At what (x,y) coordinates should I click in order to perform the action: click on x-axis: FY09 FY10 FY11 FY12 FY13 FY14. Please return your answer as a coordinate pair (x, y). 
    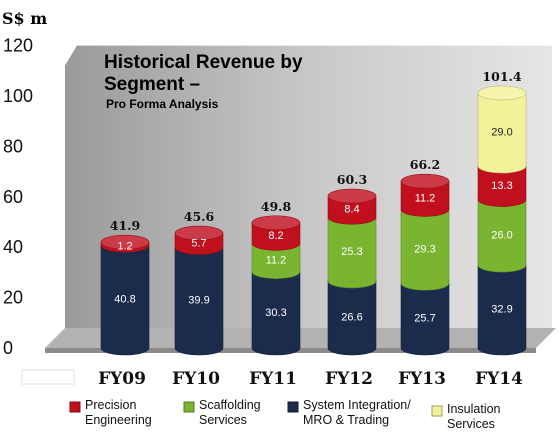
    Looking at the image, I should click on (272, 379).